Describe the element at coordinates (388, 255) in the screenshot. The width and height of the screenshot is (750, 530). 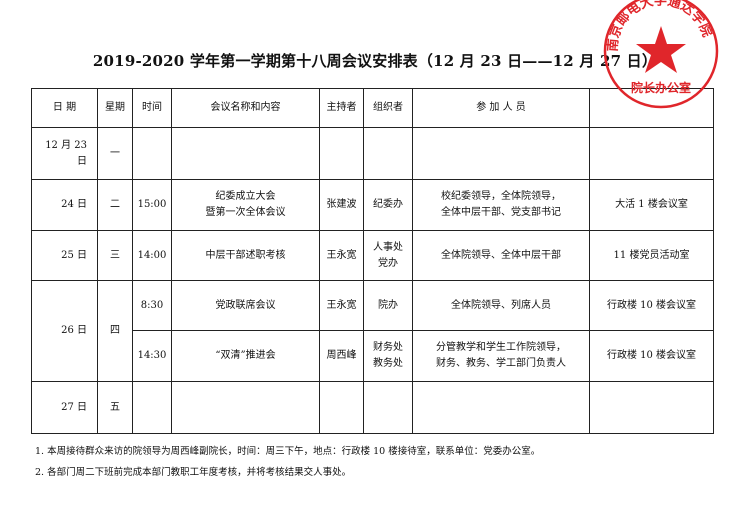
I see `organizer-cell: 人事处 党办` at that location.